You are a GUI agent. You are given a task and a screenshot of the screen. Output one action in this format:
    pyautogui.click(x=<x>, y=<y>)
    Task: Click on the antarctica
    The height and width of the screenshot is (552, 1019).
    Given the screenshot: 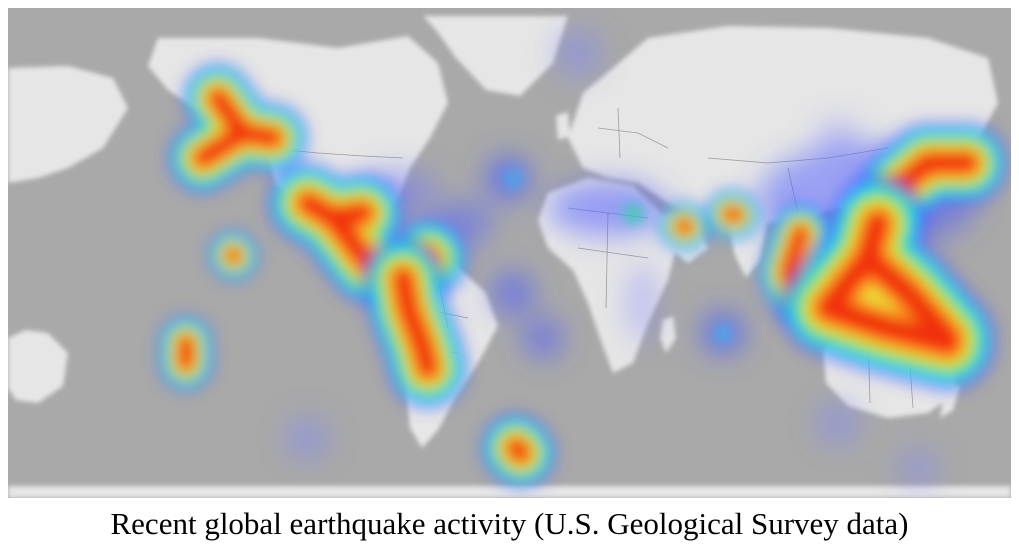 What is the action you would take?
    pyautogui.click(x=509, y=492)
    